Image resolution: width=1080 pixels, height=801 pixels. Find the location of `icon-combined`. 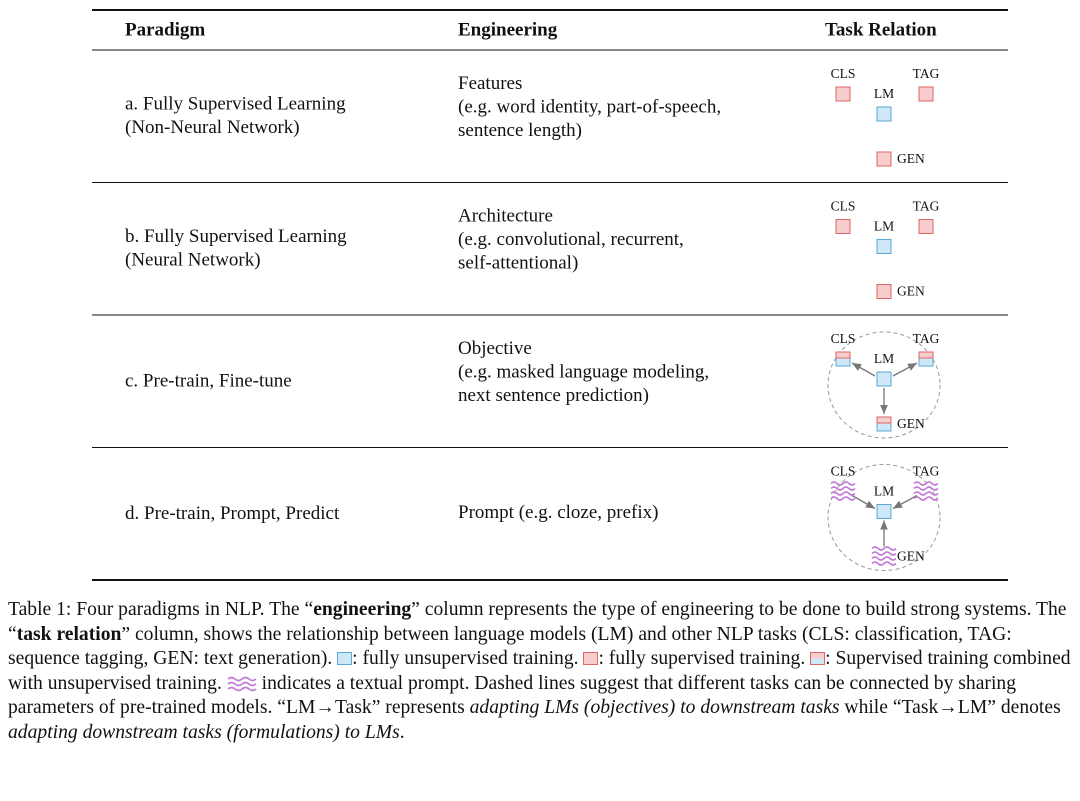

icon-combined is located at coordinates (818, 659).